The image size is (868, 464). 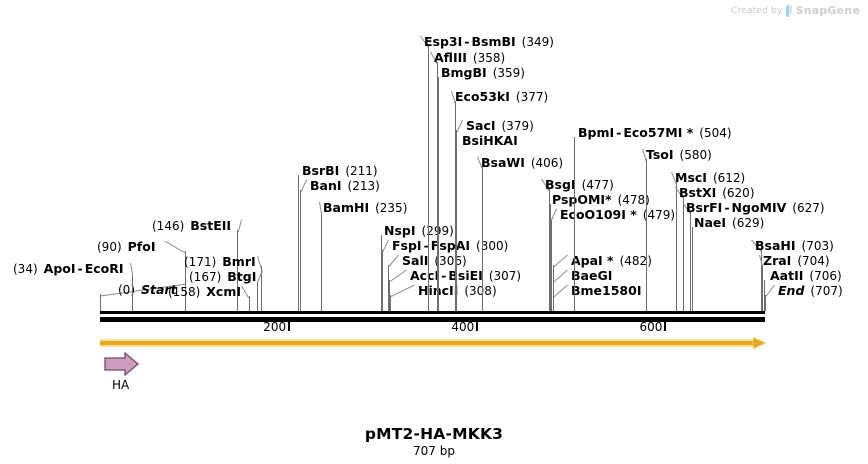 I want to click on restriction-site-label: EcoO109I * (479), so click(x=617, y=215).